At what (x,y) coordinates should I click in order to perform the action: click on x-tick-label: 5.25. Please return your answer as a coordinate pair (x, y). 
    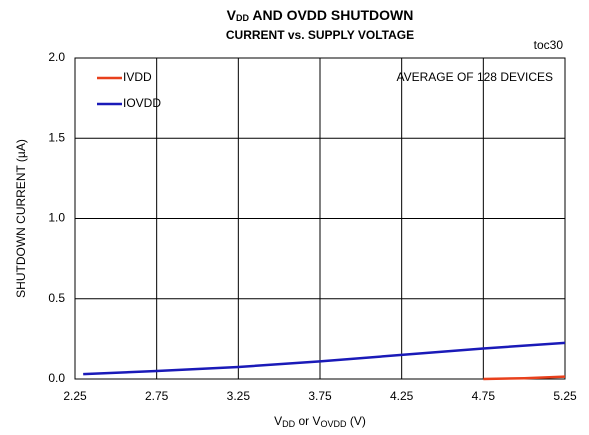
    Looking at the image, I should click on (565, 396).